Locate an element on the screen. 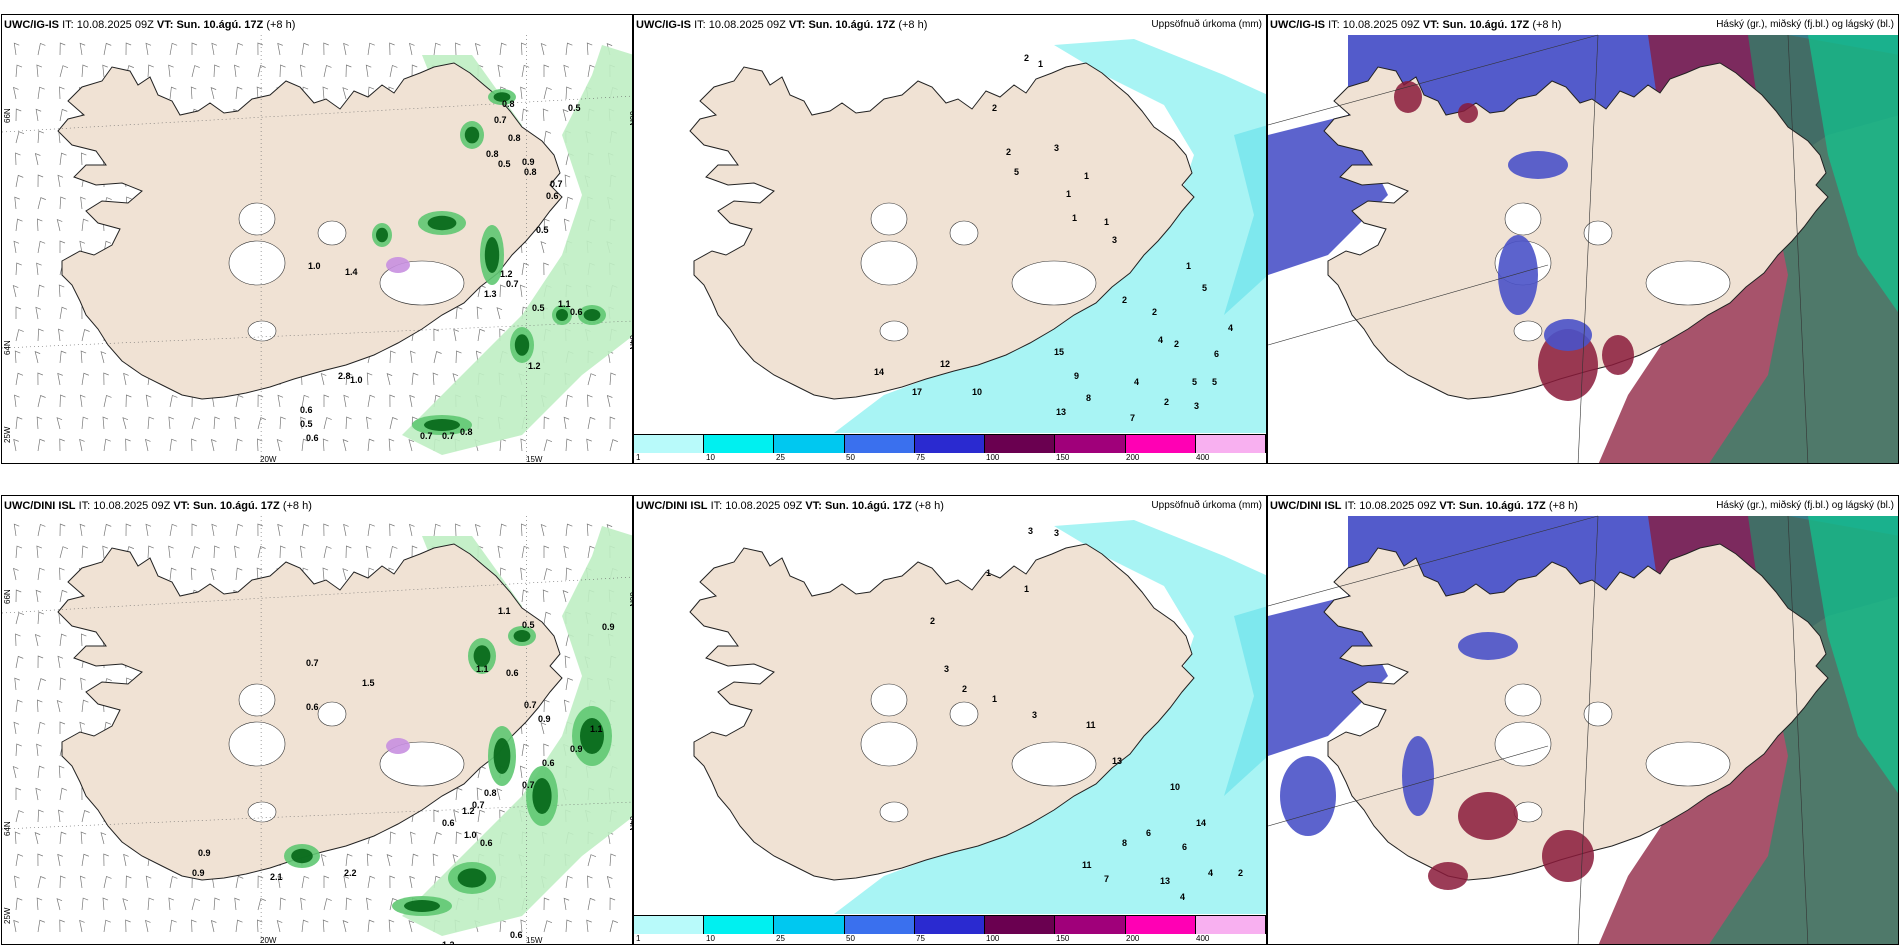 Image resolution: width=1900 pixels, height=950 pixels. lat-tick: 66N is located at coordinates (7, 115).